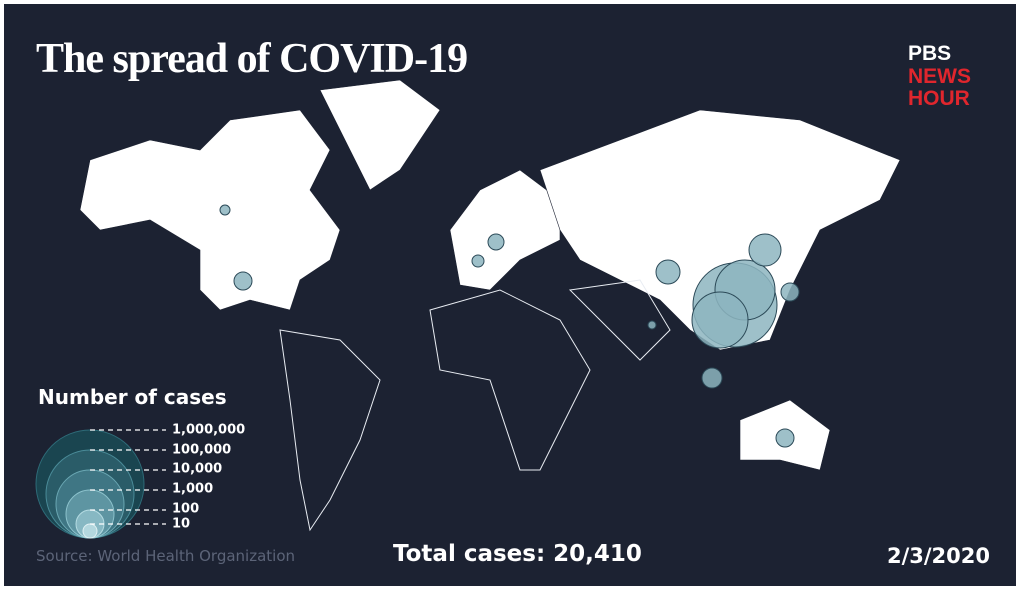 This screenshot has height=592, width=1022. What do you see at coordinates (929, 53) in the screenshot?
I see `logo-pbs: PBS` at bounding box center [929, 53].